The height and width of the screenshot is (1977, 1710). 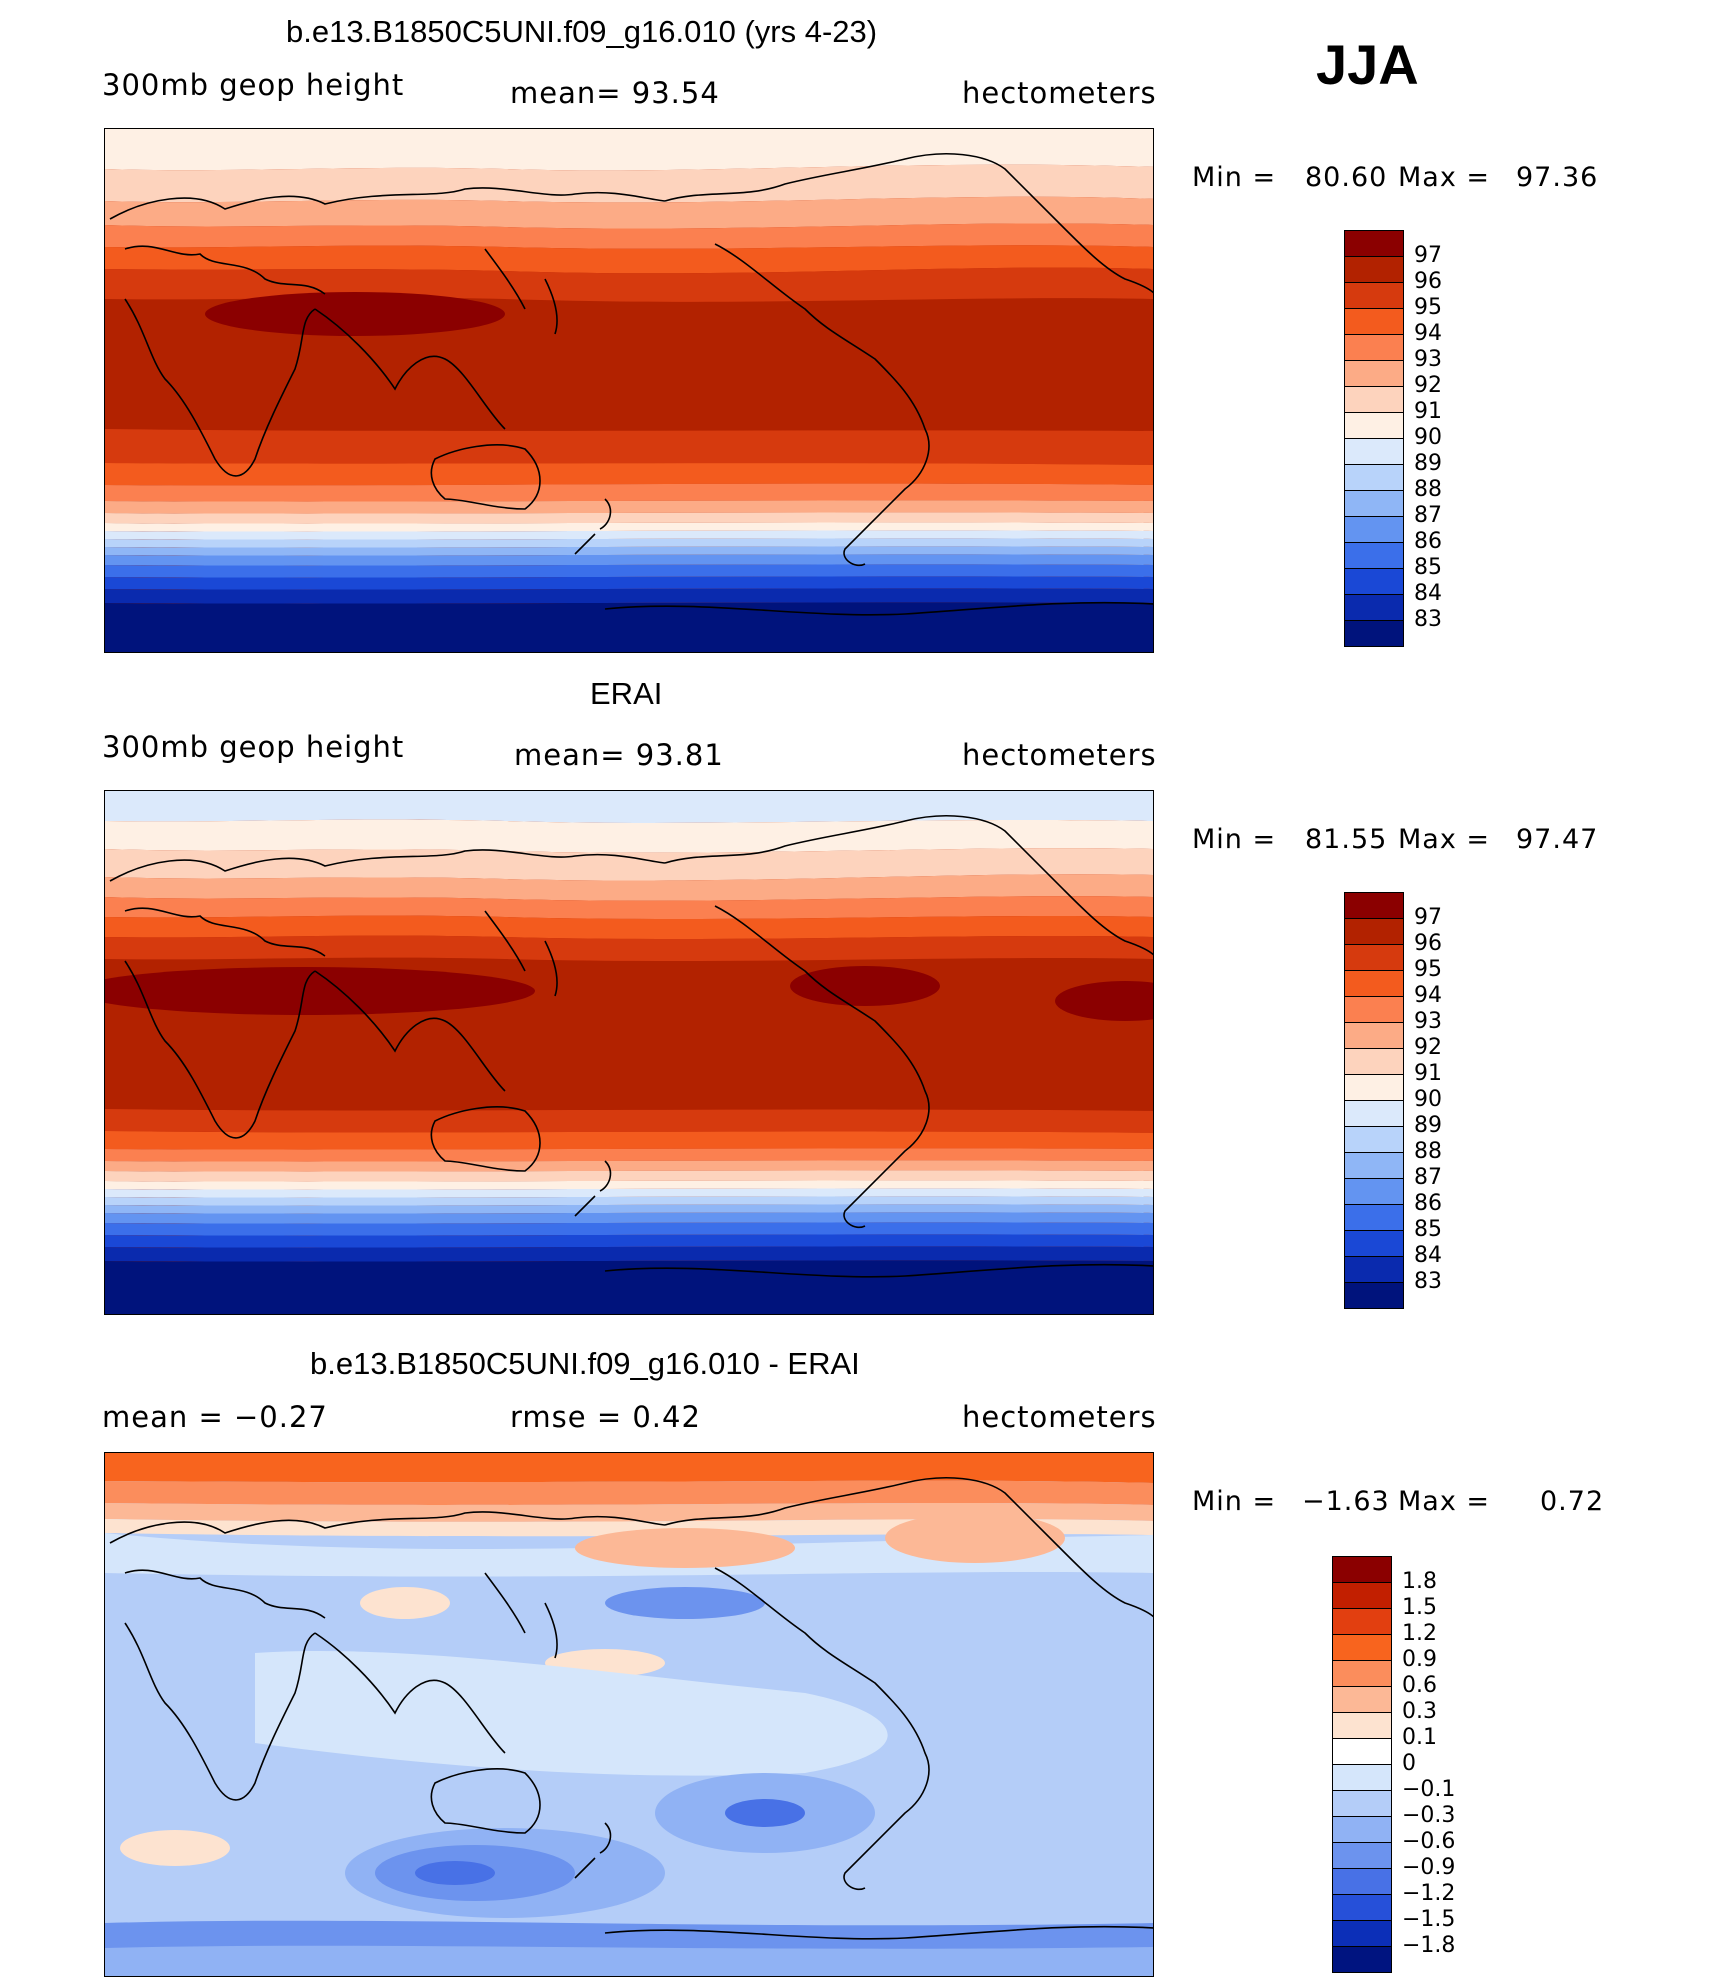 I want to click on panel1-max-label: Max =, so click(x=1444, y=177).